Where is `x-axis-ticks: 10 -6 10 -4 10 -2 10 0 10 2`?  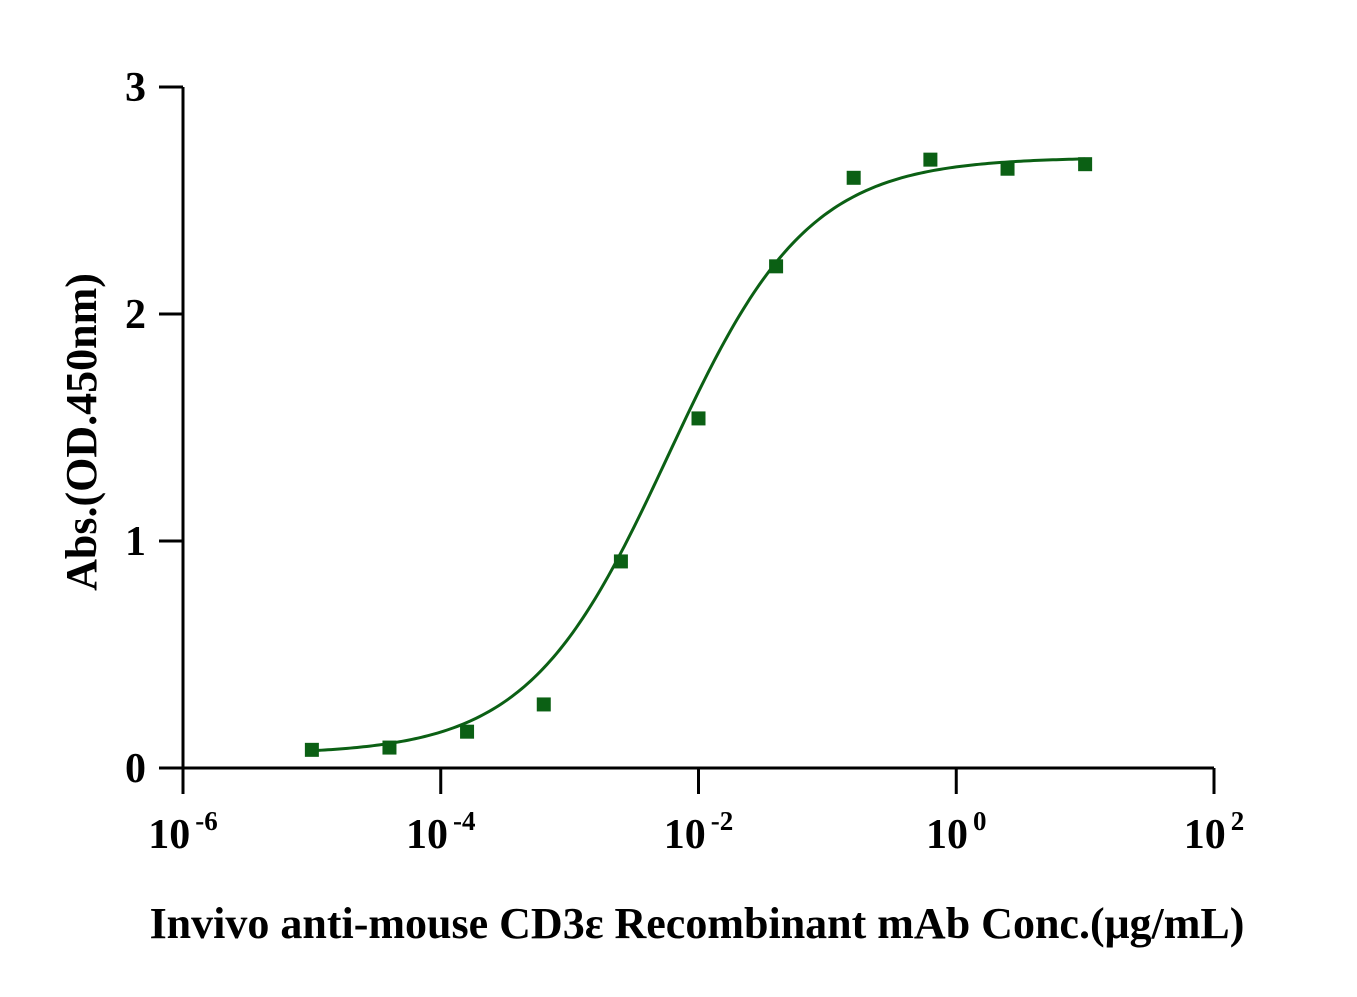
x-axis-ticks: 10 -6 10 -4 10 -2 10 0 10 2 is located at coordinates (696, 813).